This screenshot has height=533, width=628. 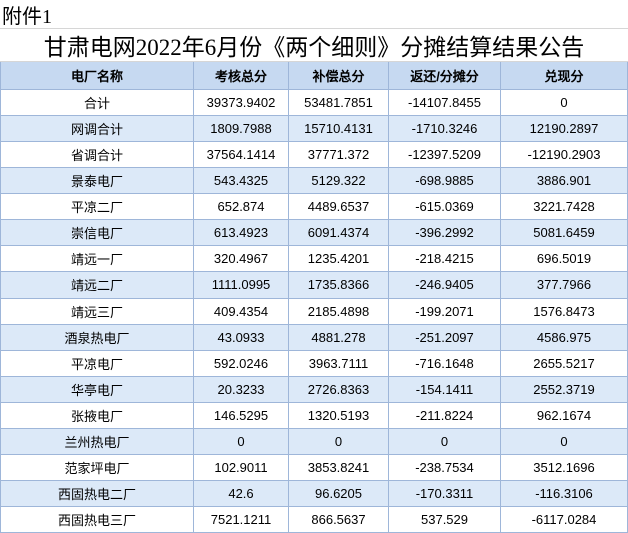 What do you see at coordinates (339, 155) in the screenshot?
I see `score-cell: 37771.372` at bounding box center [339, 155].